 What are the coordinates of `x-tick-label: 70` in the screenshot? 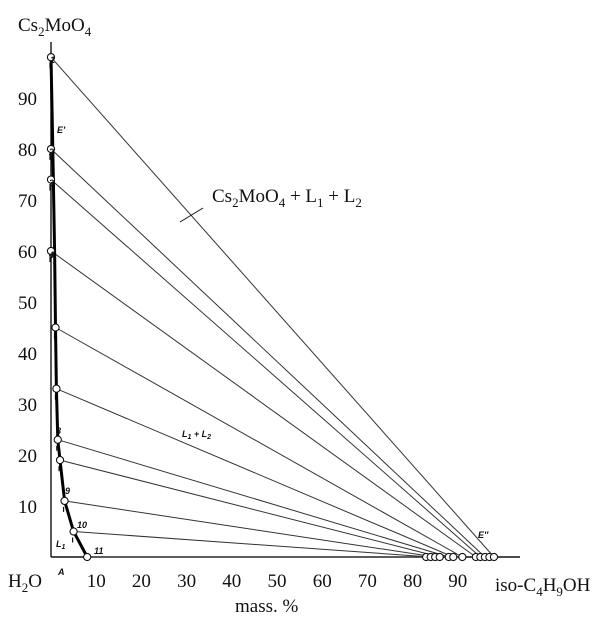 It's located at (367, 581).